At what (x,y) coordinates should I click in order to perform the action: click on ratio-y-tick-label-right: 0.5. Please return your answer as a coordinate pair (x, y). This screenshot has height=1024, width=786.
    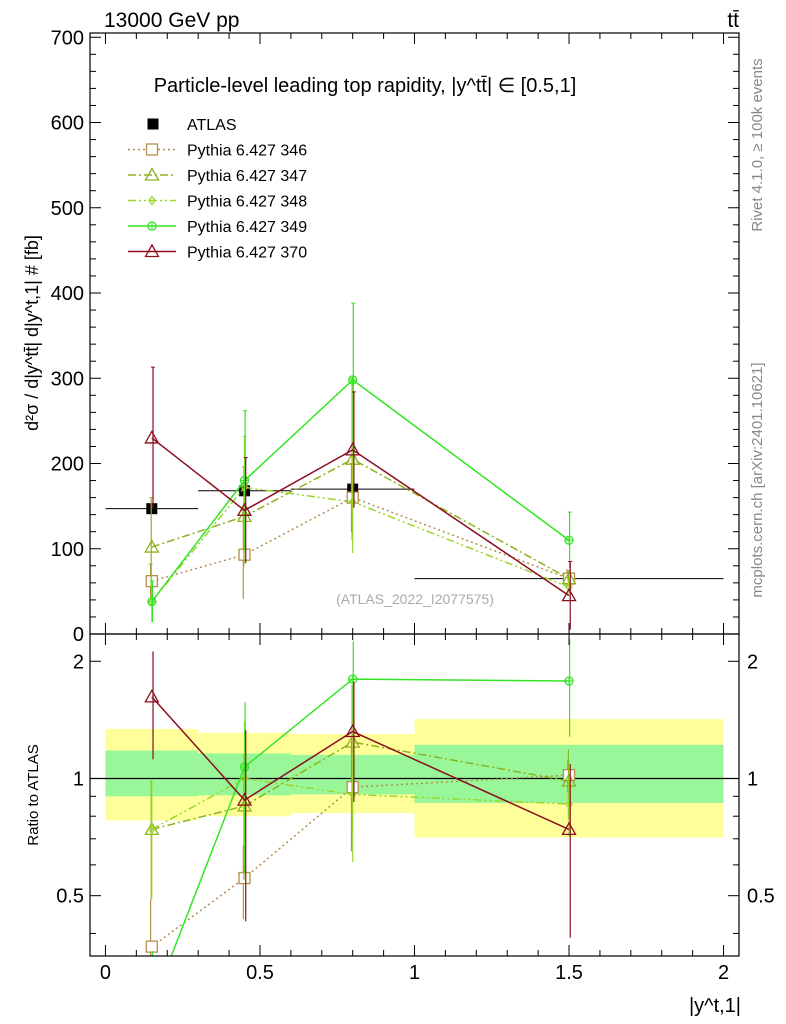
    Looking at the image, I should click on (761, 897).